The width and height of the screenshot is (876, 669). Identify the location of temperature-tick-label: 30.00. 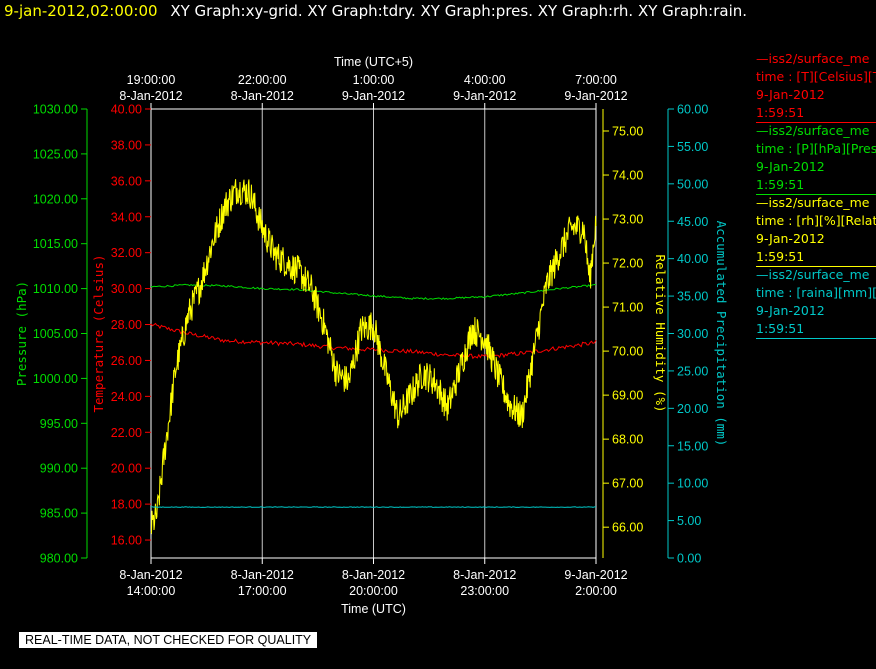
(126, 289).